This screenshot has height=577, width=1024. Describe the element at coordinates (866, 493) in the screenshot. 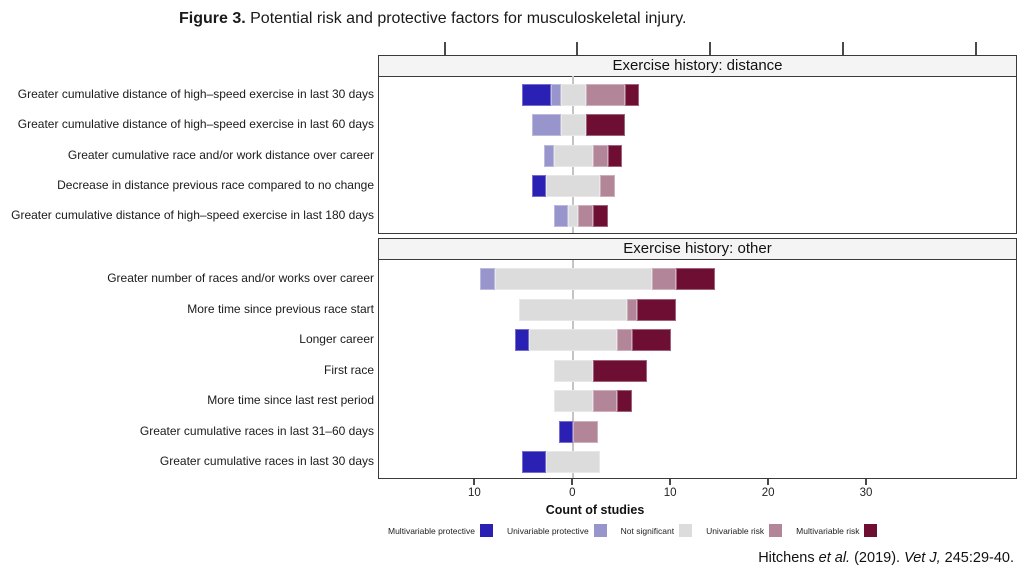

I see `x-tick-label: 30` at that location.